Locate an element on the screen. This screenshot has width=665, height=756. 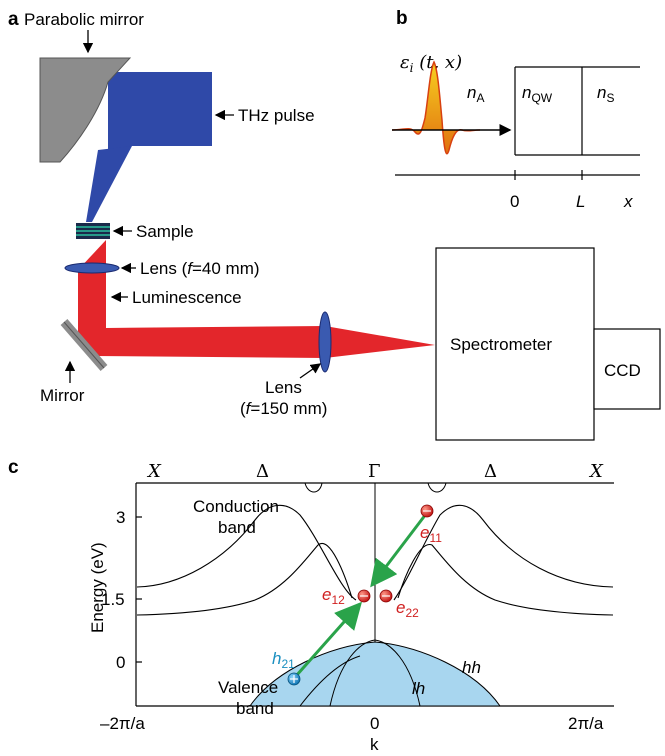
ccd-box is located at coordinates (627, 369).